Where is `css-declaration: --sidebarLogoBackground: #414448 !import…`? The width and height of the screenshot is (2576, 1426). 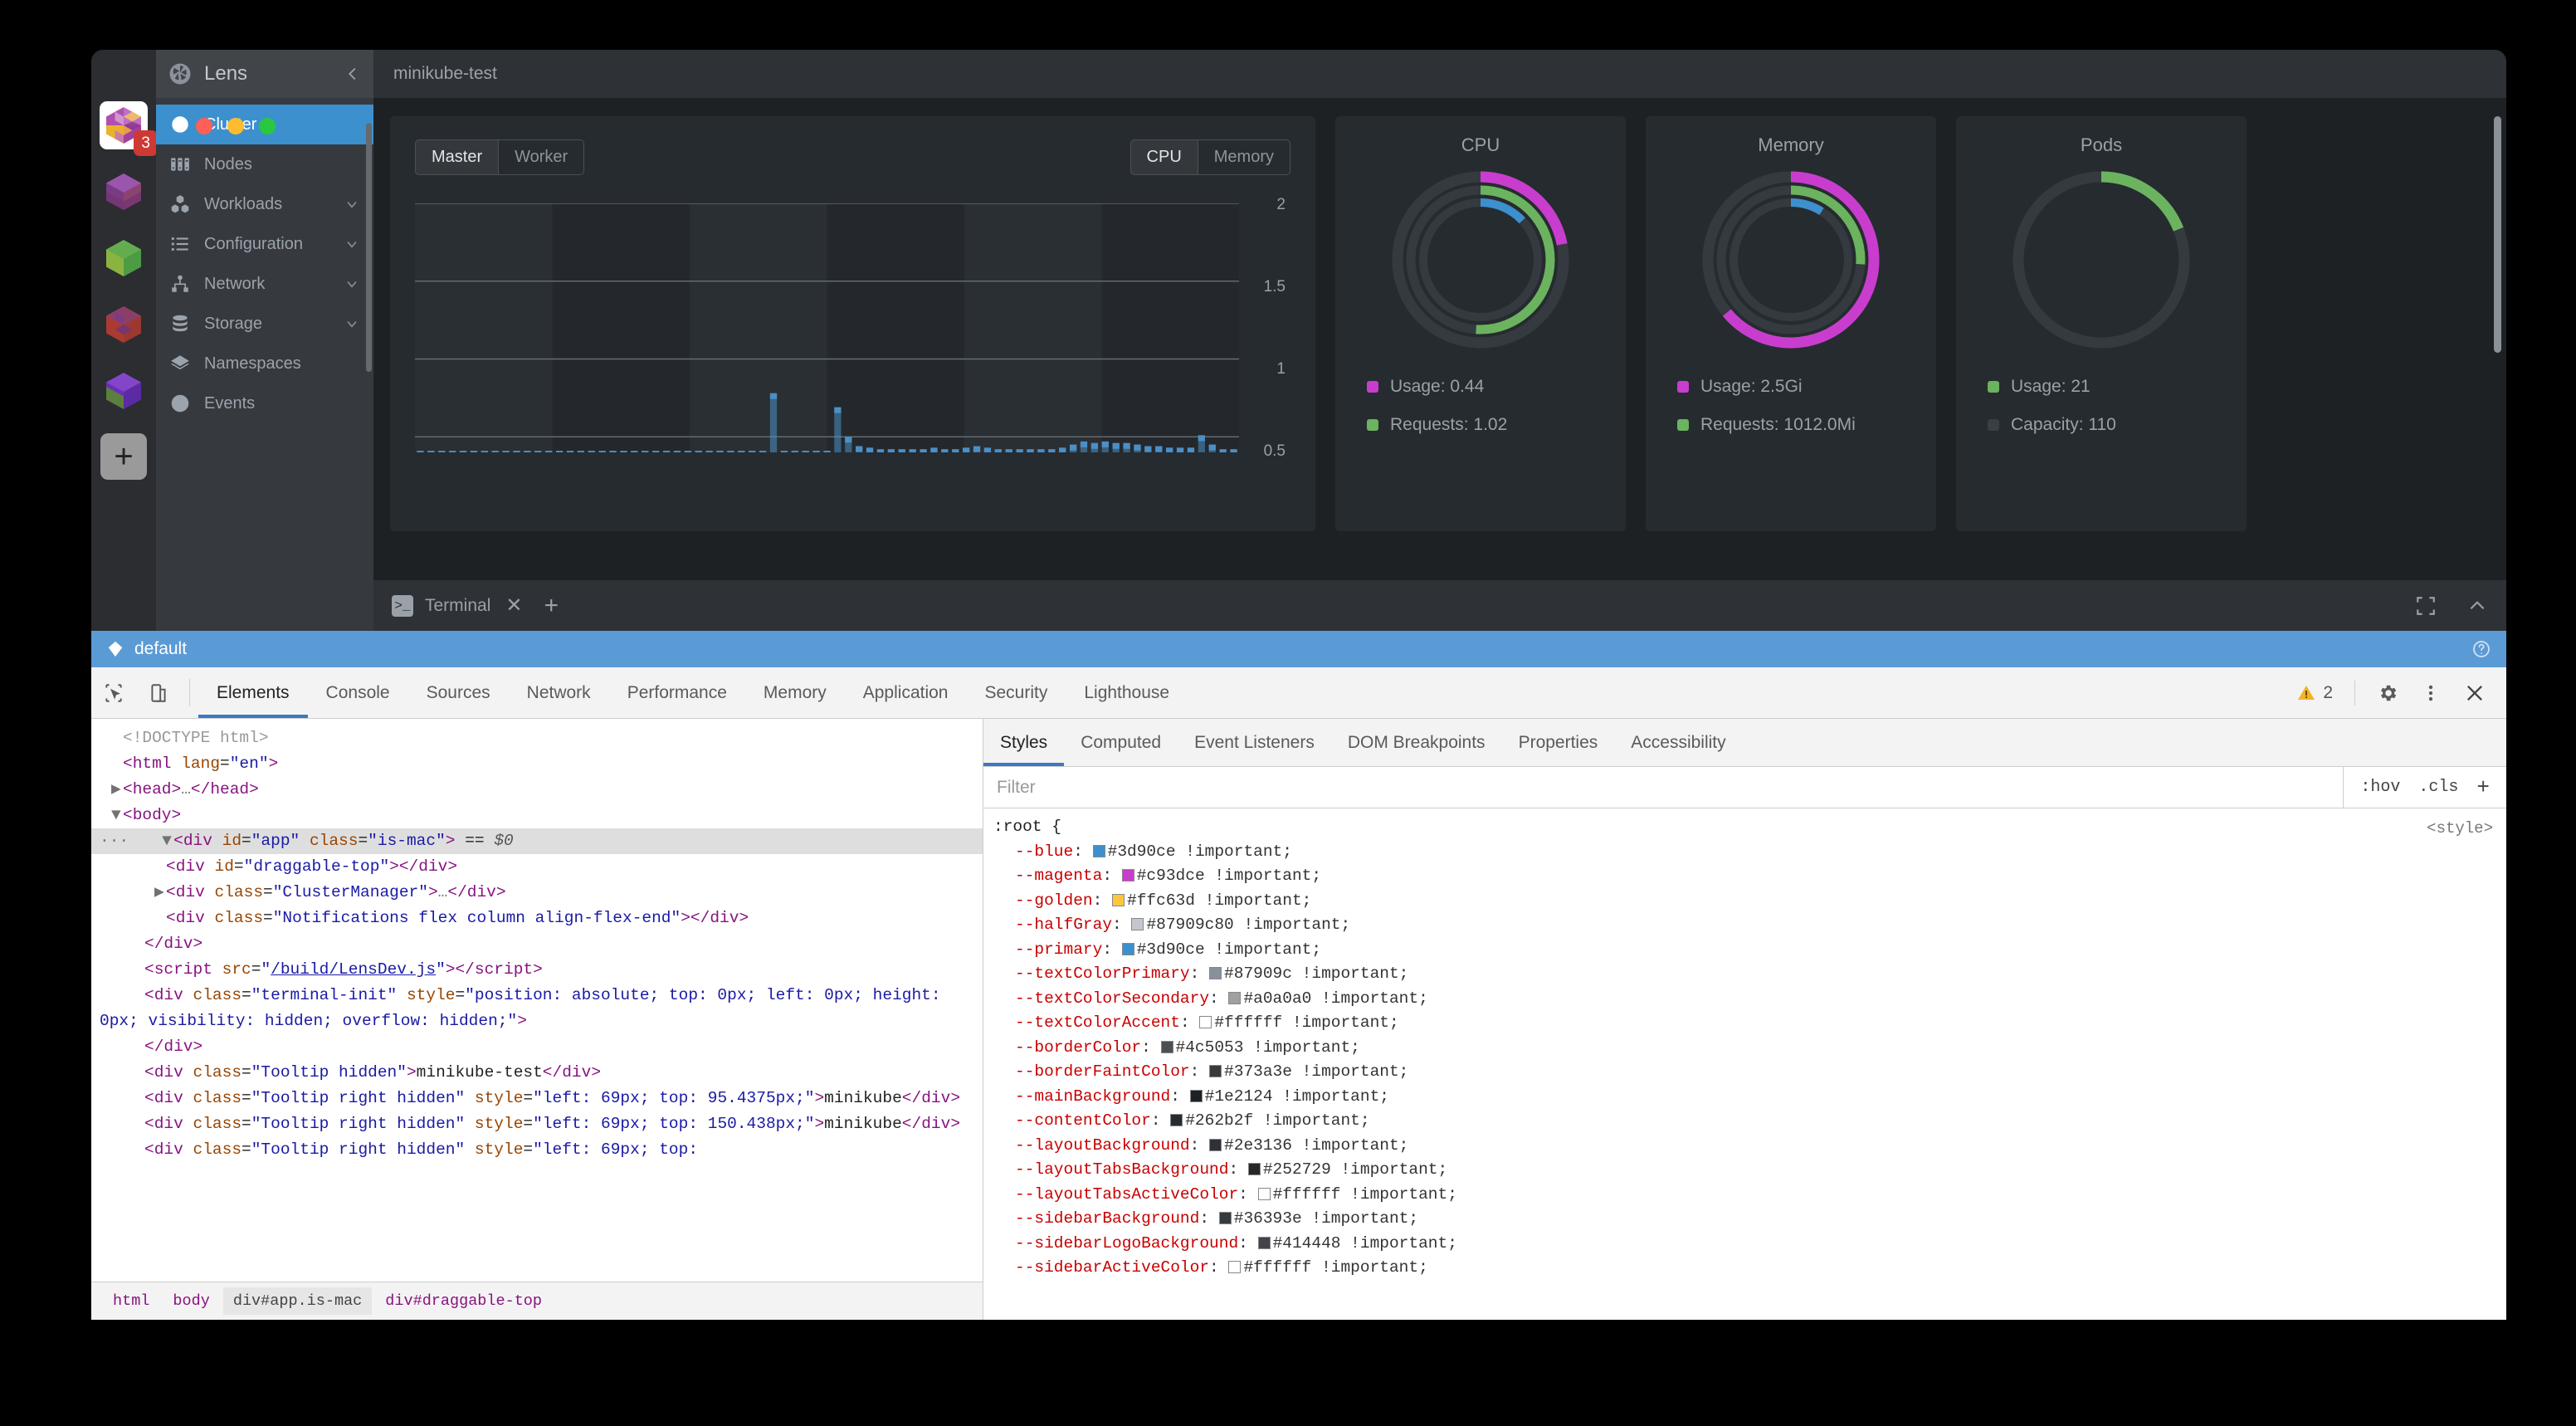 css-declaration: --sidebarLogoBackground: #414448 !import… is located at coordinates (1236, 1243).